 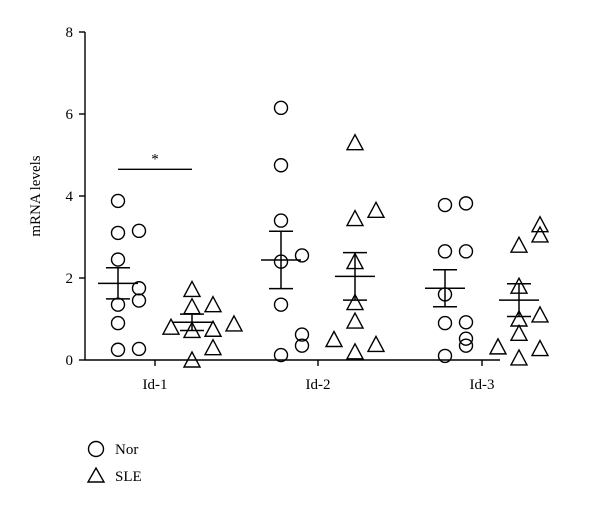 What do you see at coordinates (70, 361) in the screenshot?
I see `y-tick-label: 0` at bounding box center [70, 361].